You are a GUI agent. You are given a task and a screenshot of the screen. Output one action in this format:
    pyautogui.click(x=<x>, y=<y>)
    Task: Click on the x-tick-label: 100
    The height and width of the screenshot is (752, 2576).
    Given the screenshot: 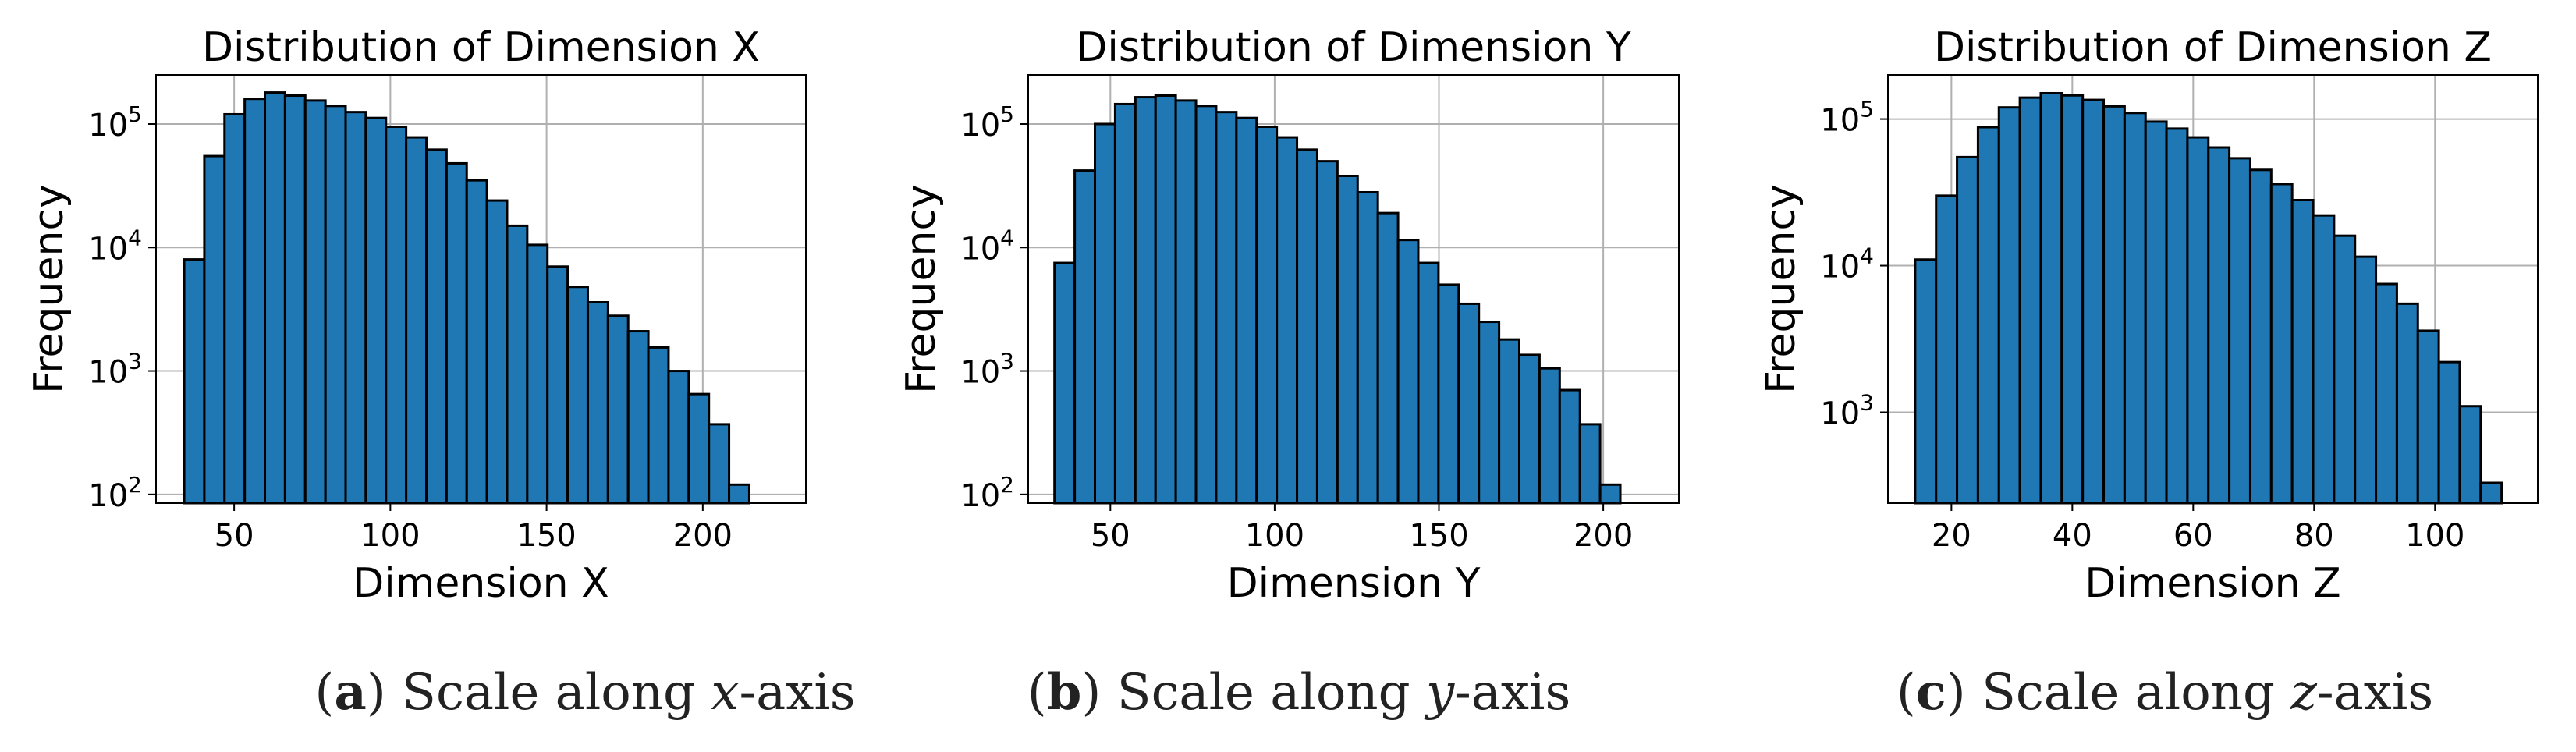 What is the action you would take?
    pyautogui.click(x=1274, y=536)
    